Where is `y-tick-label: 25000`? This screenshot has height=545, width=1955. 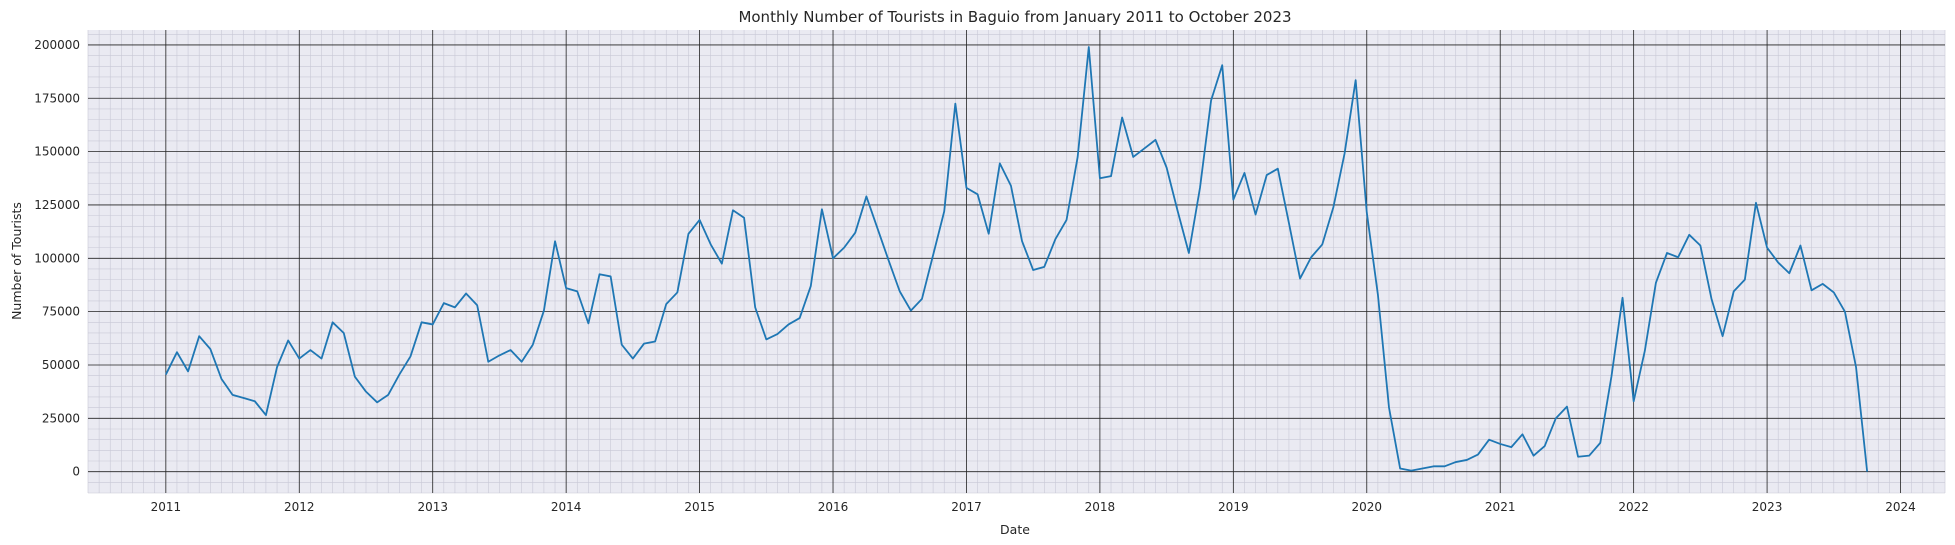
y-tick-label: 25000 is located at coordinates (61, 418).